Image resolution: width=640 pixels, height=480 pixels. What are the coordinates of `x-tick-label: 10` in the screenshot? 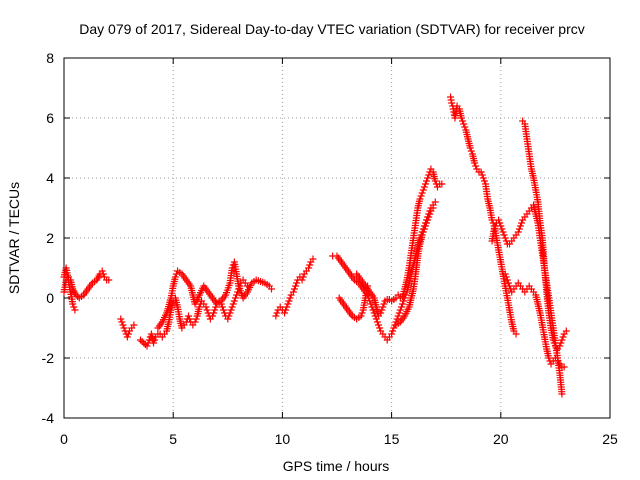 It's located at (283, 439).